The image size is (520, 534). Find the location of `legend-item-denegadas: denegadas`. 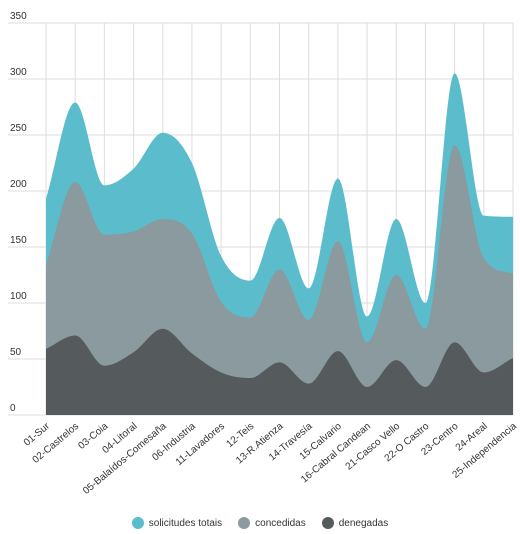

legend-item-denegadas: denegadas is located at coordinates (355, 523).